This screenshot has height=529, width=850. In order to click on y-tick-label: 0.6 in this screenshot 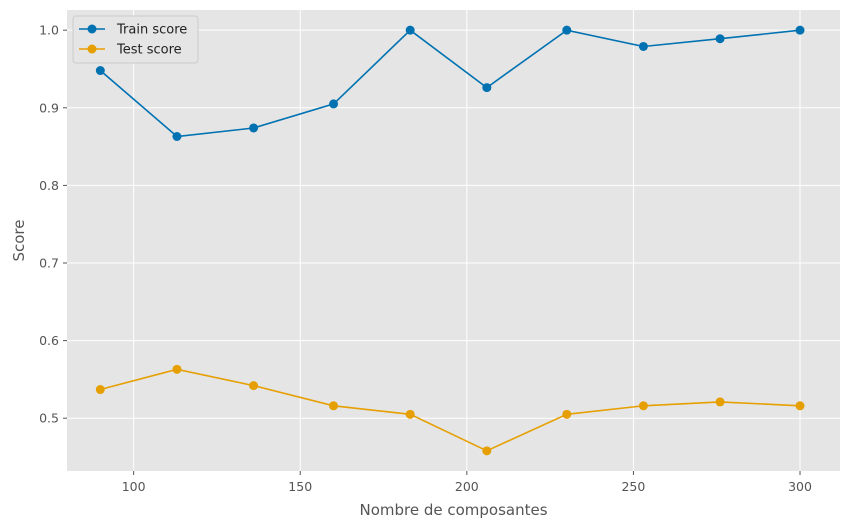, I will do `click(49, 340)`.